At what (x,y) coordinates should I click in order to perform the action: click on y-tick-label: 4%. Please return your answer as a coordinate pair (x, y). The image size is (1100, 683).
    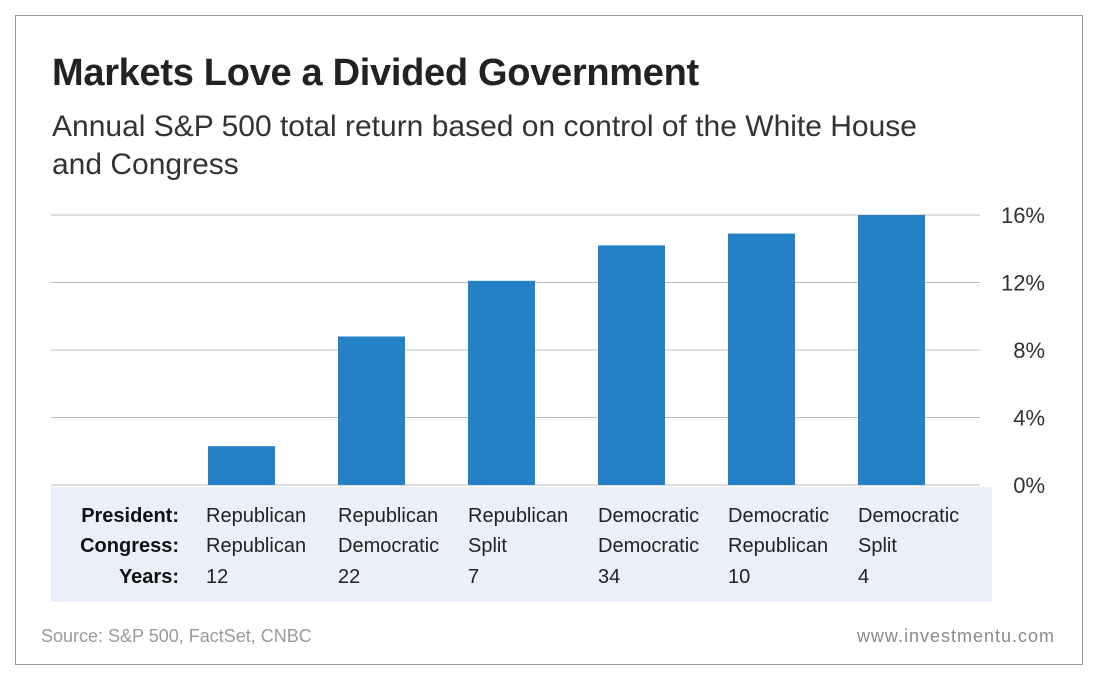
    Looking at the image, I should click on (1029, 418).